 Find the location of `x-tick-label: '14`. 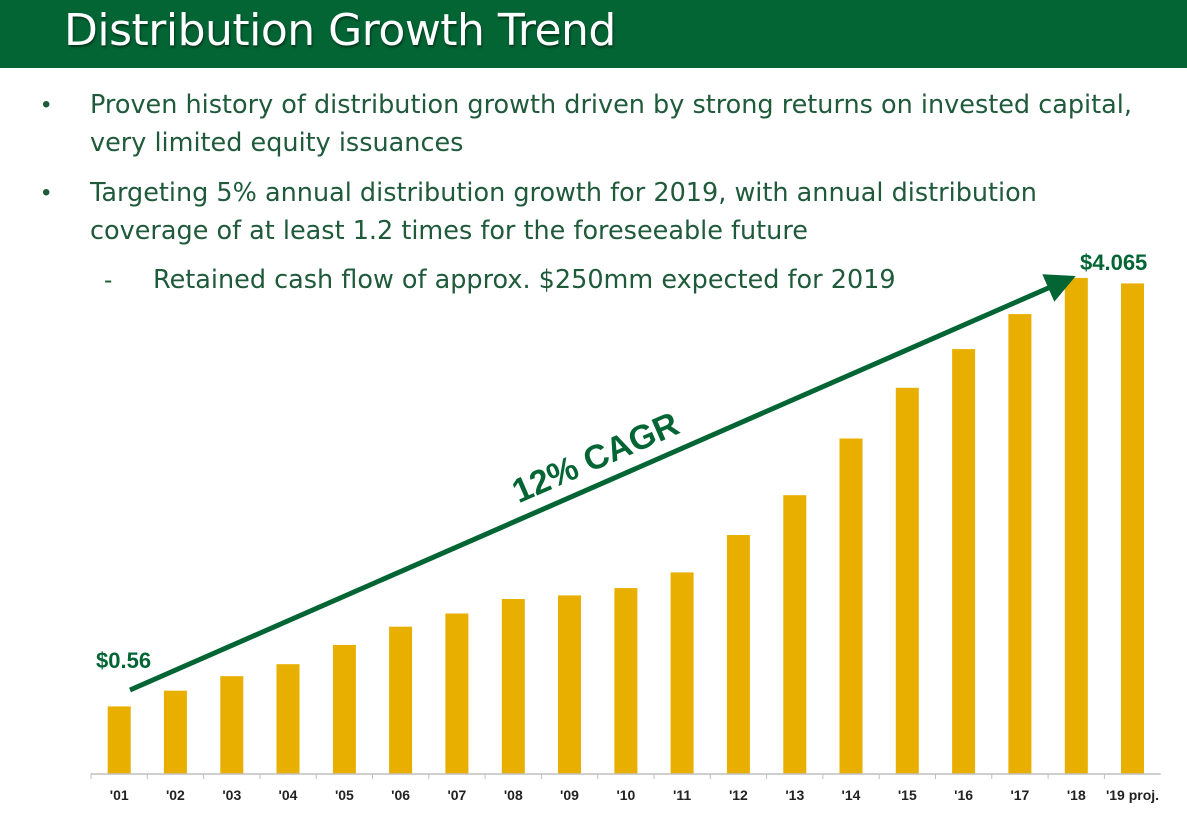

x-tick-label: '14 is located at coordinates (851, 795).